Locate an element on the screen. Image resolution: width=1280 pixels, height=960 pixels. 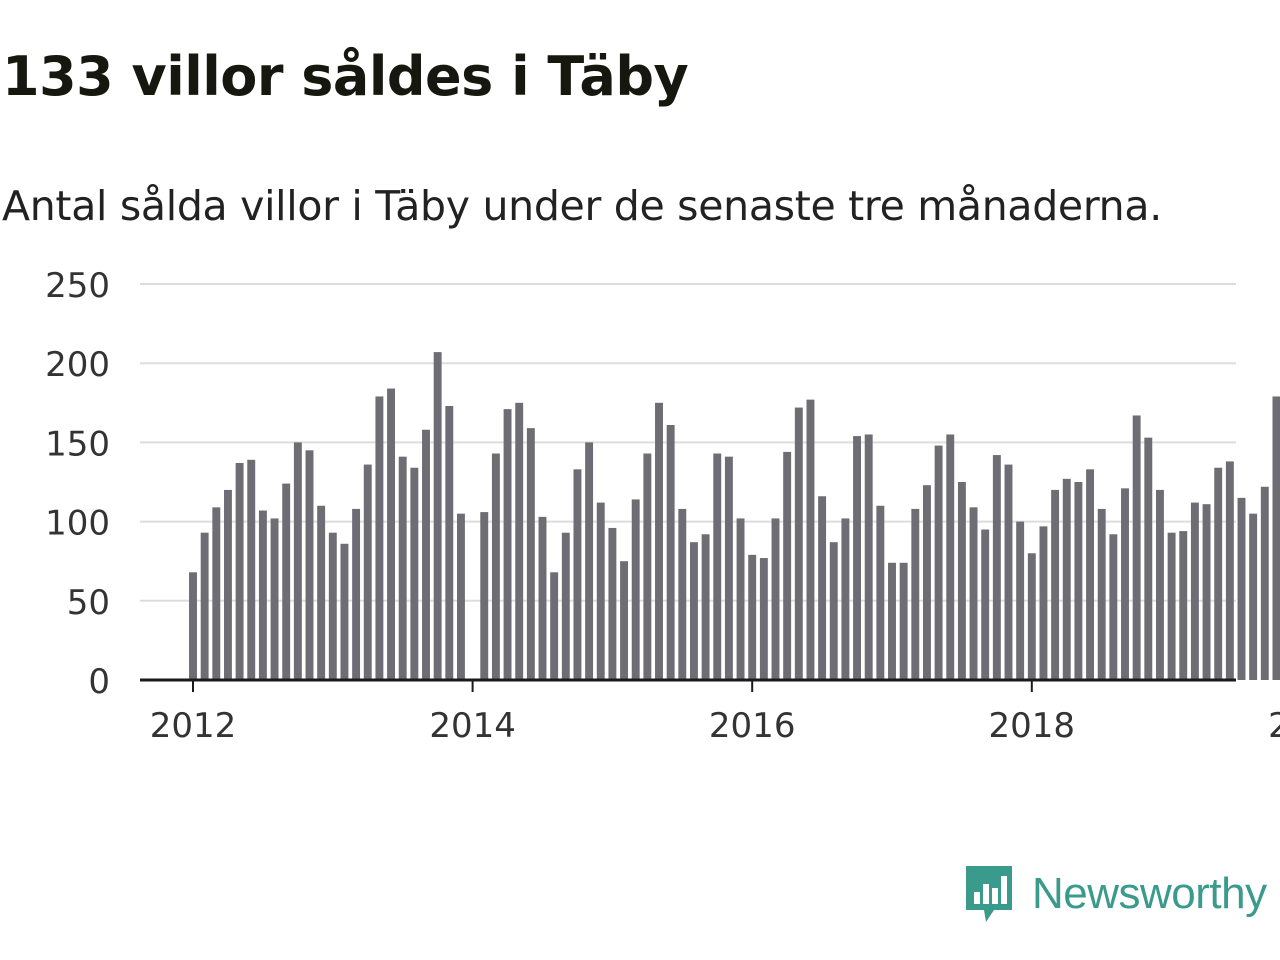
brand-name: Newsworthy is located at coordinates (1149, 893).